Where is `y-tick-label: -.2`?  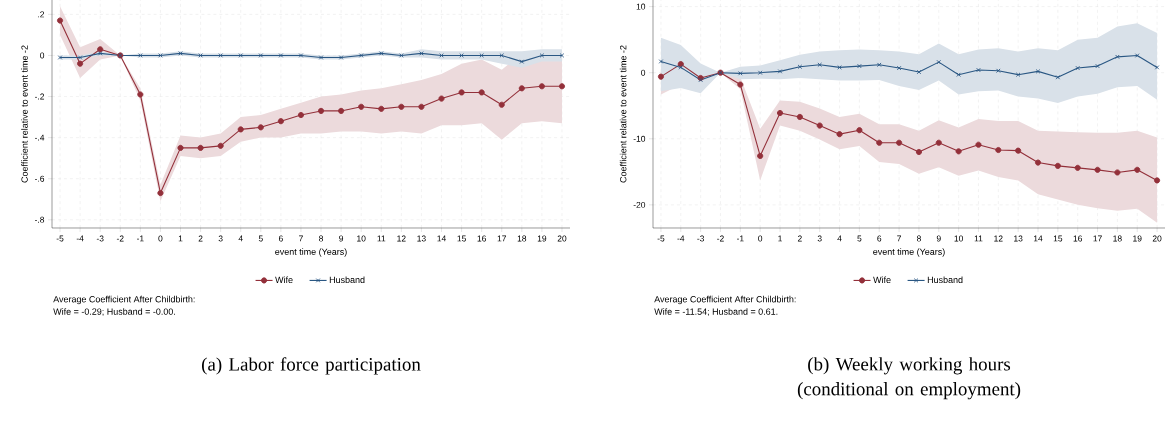
y-tick-label: -.2 is located at coordinates (39, 96).